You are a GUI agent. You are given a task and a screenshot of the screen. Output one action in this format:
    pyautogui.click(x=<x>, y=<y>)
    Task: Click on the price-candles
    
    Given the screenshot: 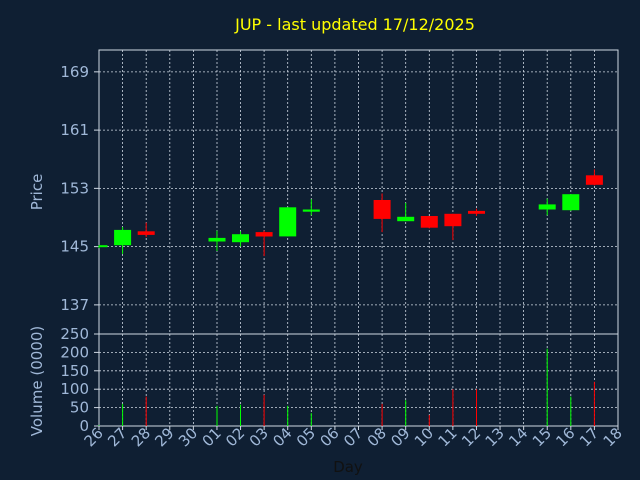 What is the action you would take?
    pyautogui.click(x=350, y=213)
    